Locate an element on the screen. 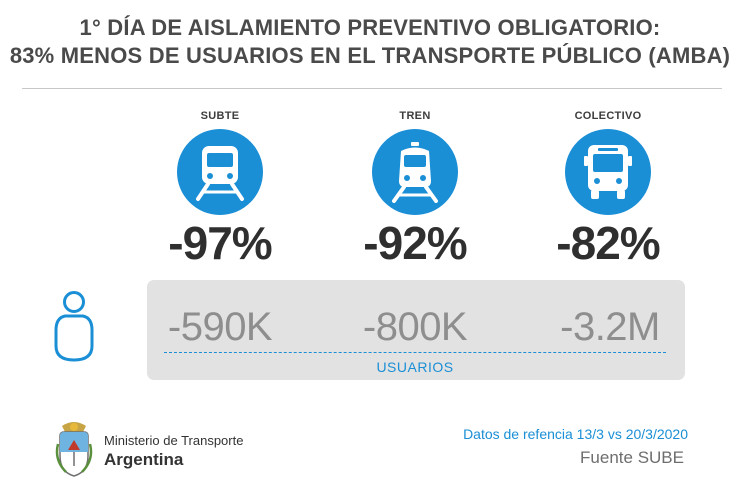 The width and height of the screenshot is (740, 493). subway-icon is located at coordinates (220, 172).